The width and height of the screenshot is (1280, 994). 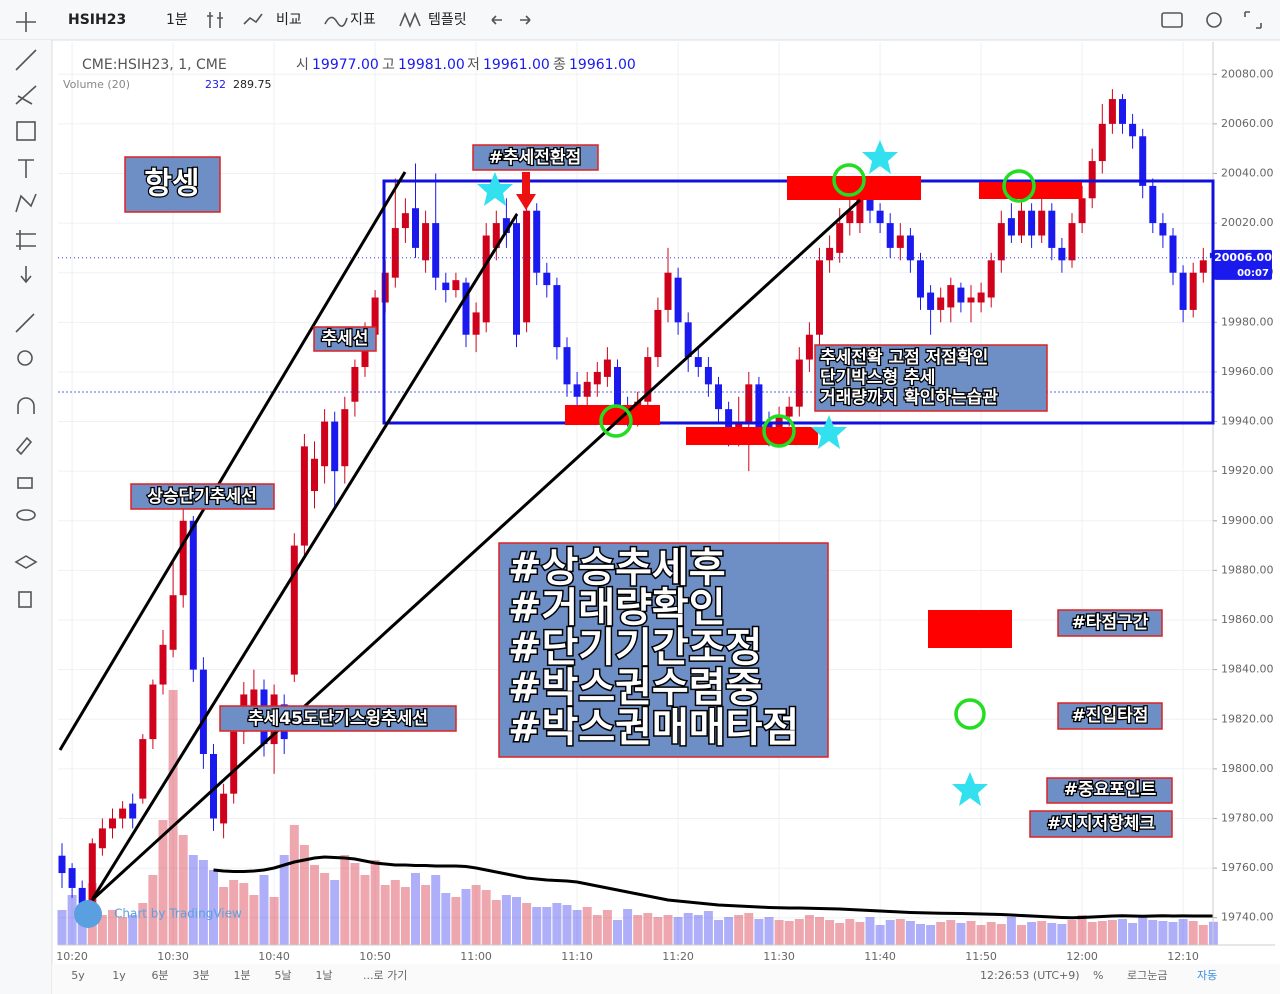 I want to click on y-tick-label: 19880.00, so click(x=1247, y=569).